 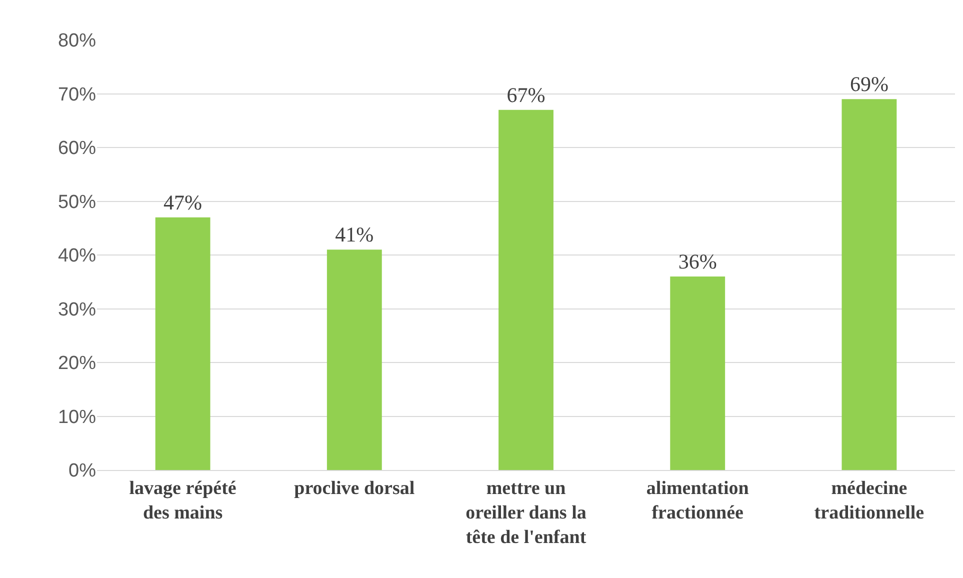 What do you see at coordinates (869, 84) in the screenshot?
I see `data-label: 69%` at bounding box center [869, 84].